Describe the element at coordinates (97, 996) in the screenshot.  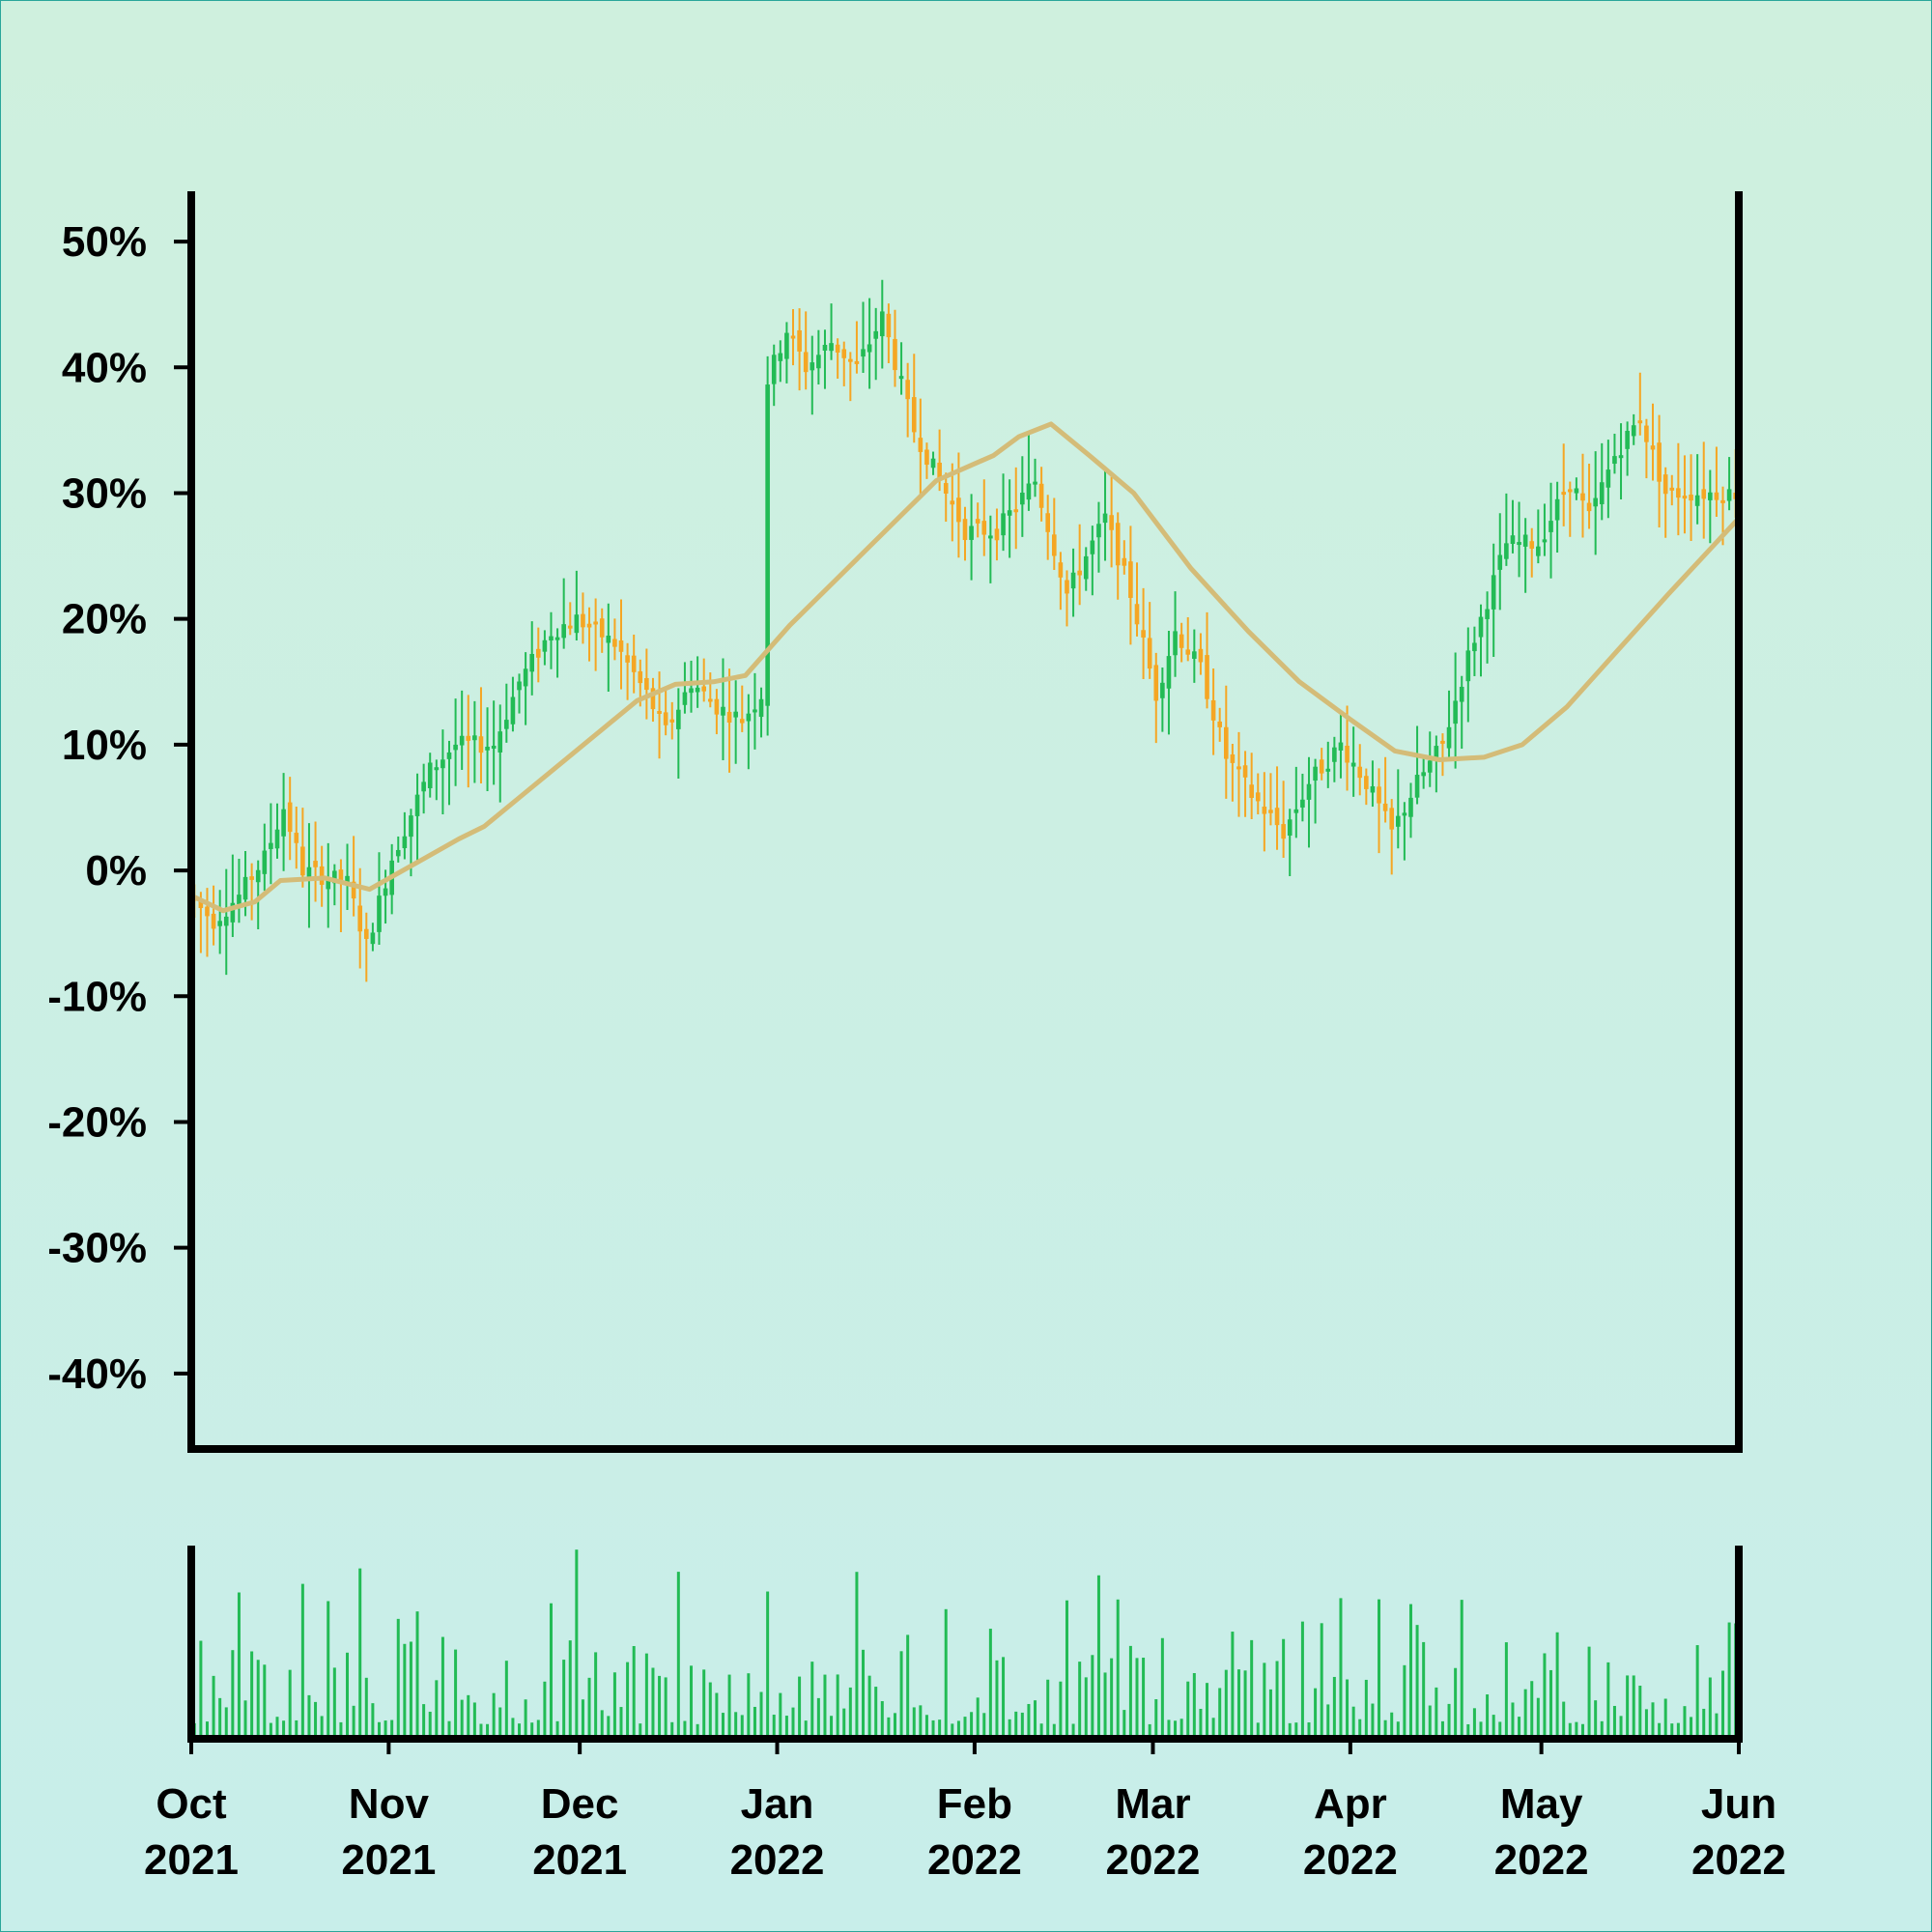
I see `y-tick-label: -10%` at that location.